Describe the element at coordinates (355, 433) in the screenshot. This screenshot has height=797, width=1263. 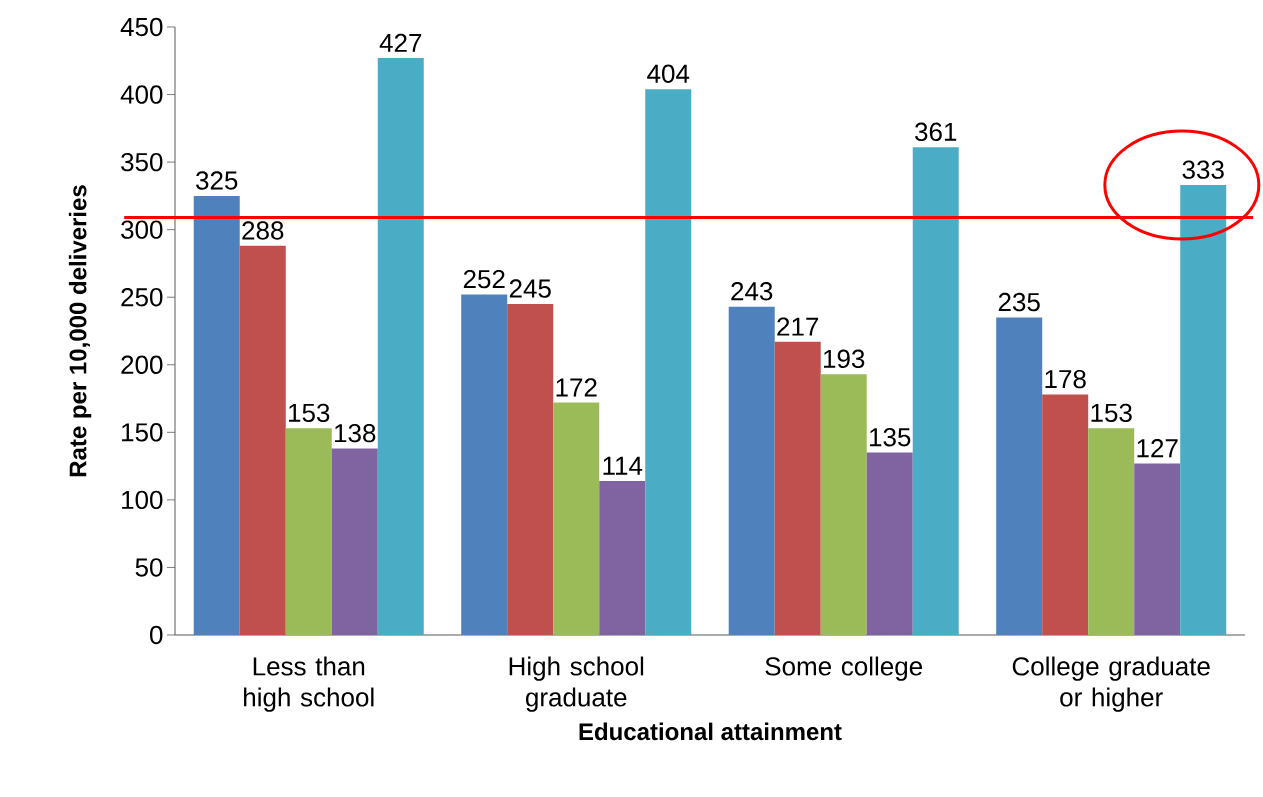
I see `data-label: 138` at that location.